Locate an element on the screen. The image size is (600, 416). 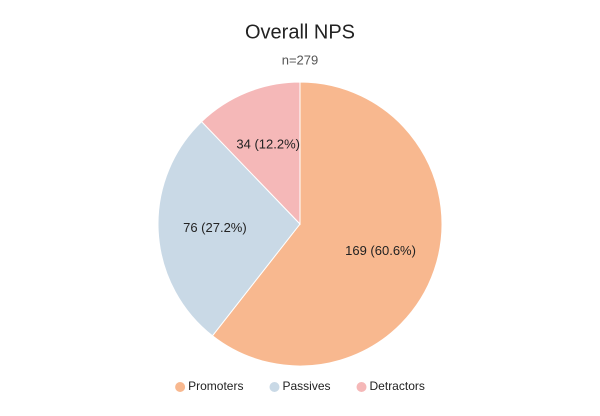
chart-title: Overall NPS is located at coordinates (300, 32).